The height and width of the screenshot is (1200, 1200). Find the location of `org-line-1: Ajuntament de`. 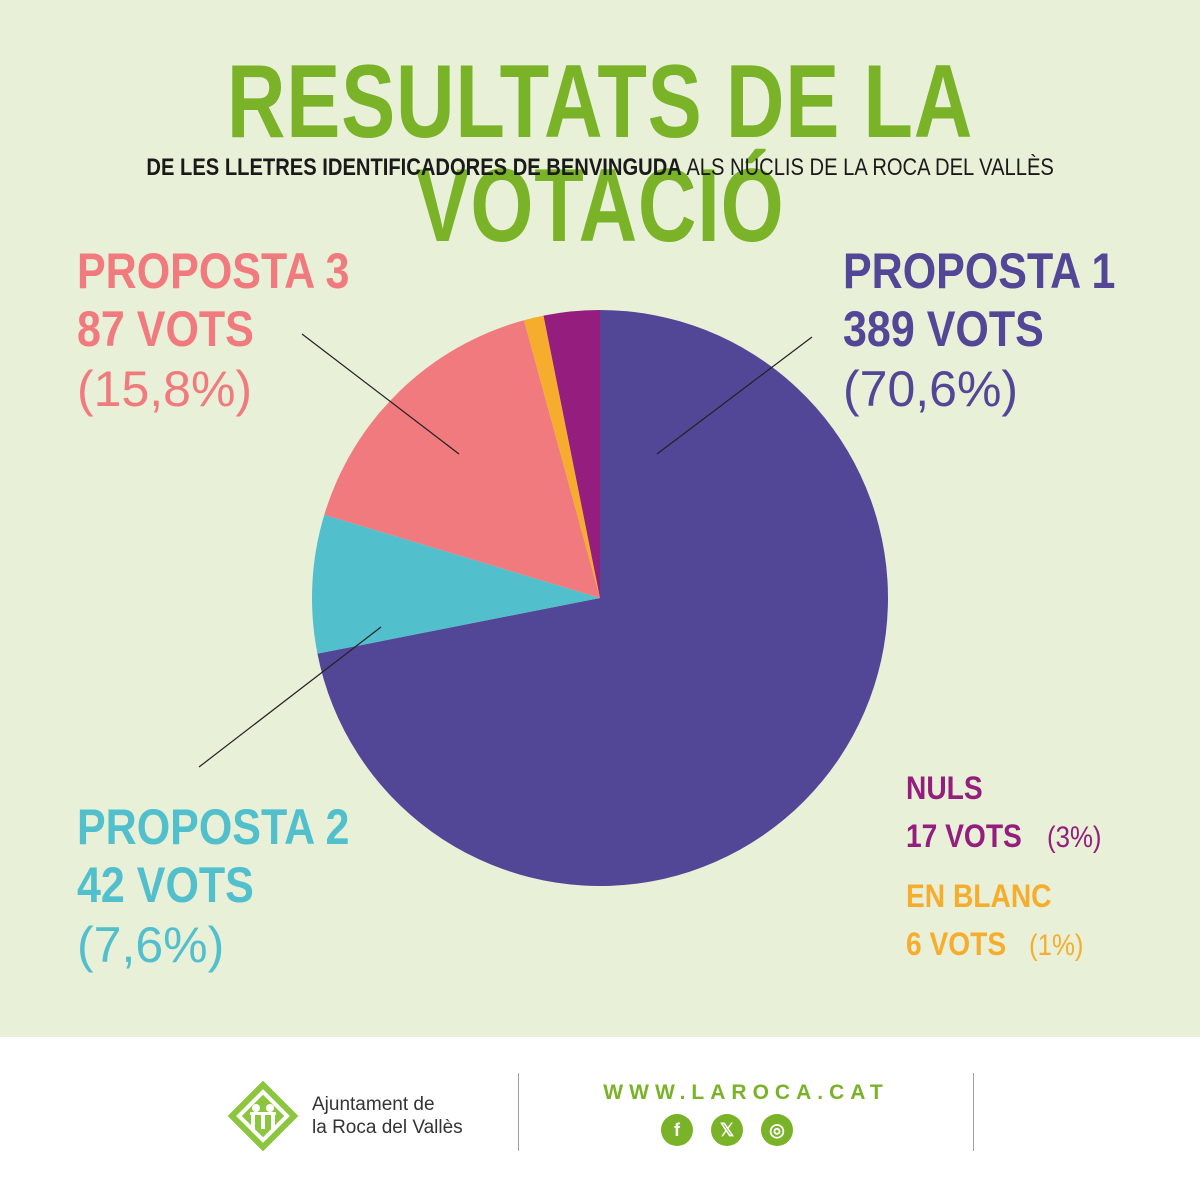

org-line-1: Ajuntament de is located at coordinates (373, 1104).